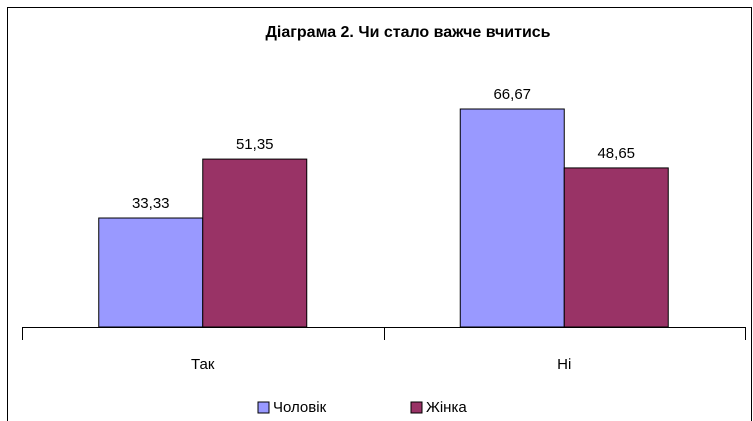 This screenshot has width=753, height=421. I want to click on data-label: 66,67, so click(512, 94).